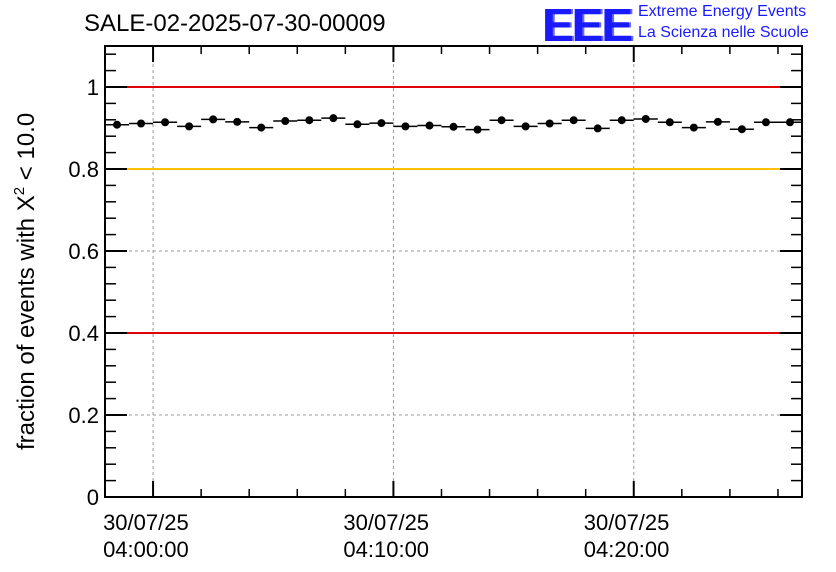 This screenshot has width=836, height=572. What do you see at coordinates (588, 25) in the screenshot?
I see `eee-logo-mark: EEE` at bounding box center [588, 25].